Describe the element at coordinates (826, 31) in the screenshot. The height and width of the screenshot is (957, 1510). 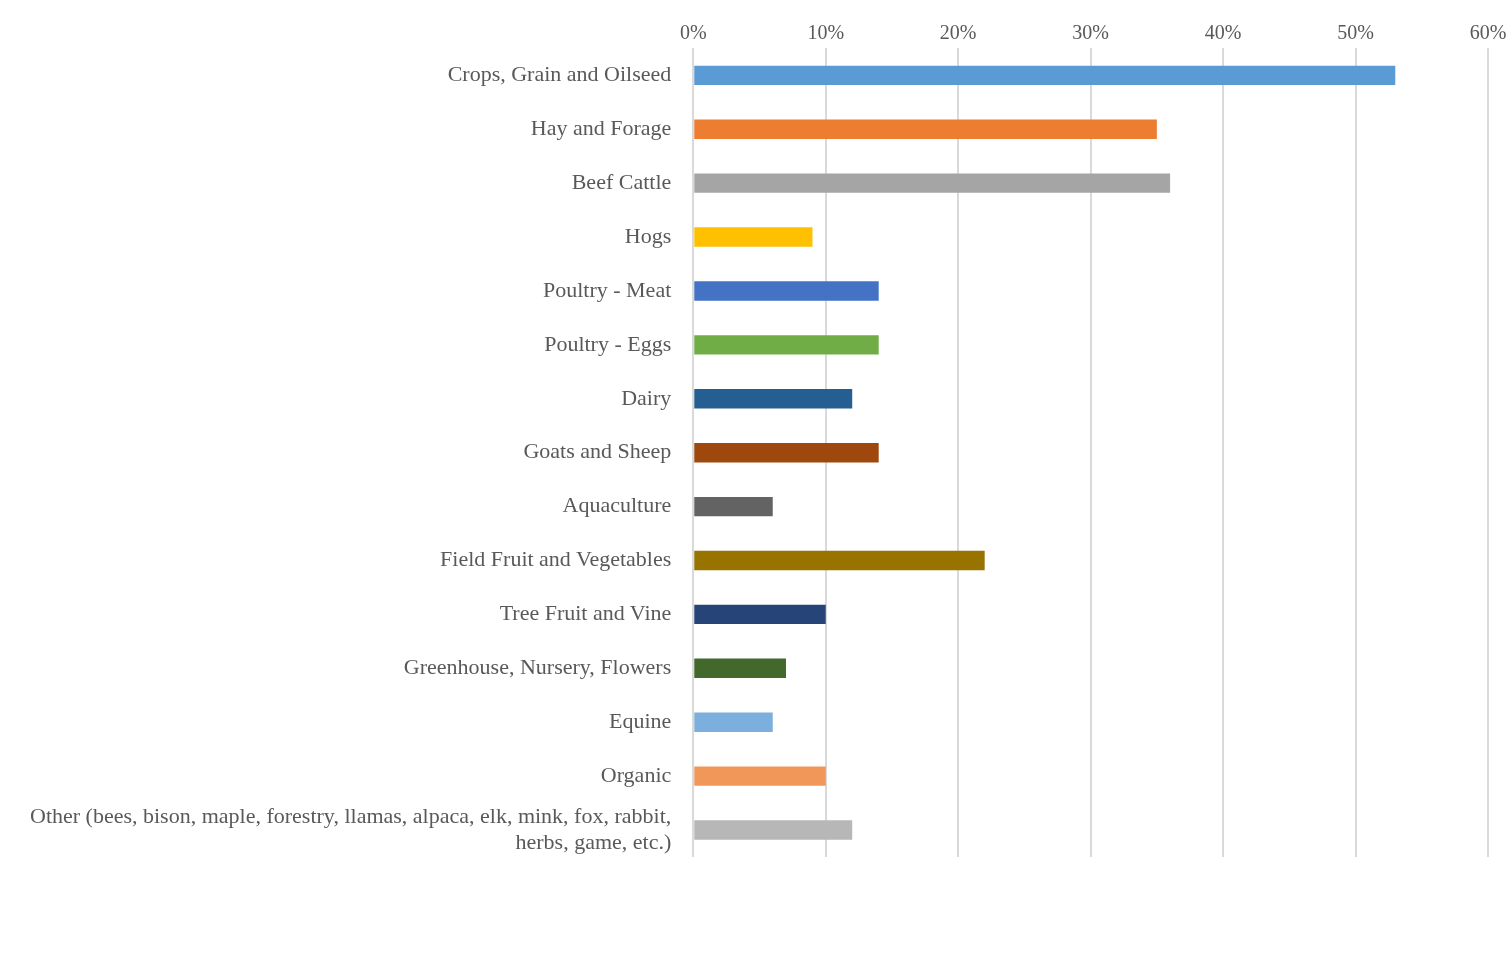
I see `x-tick-label: 10%` at that location.